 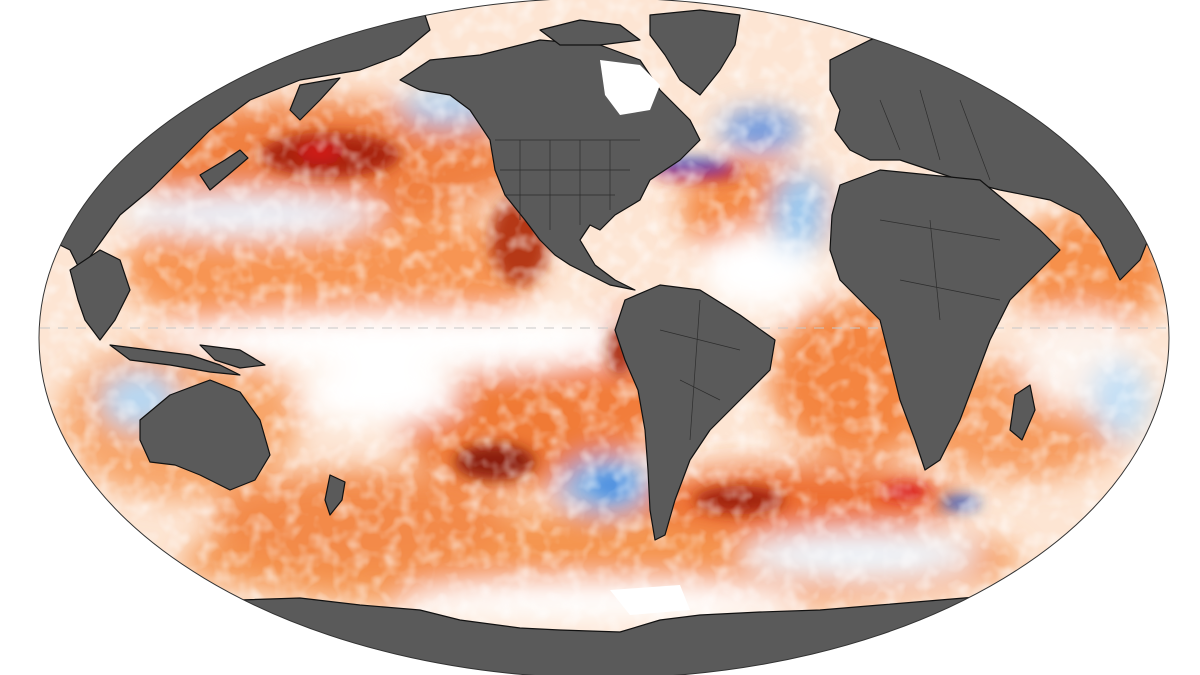 I want to click on landmass-se-asia, so click(x=100, y=295).